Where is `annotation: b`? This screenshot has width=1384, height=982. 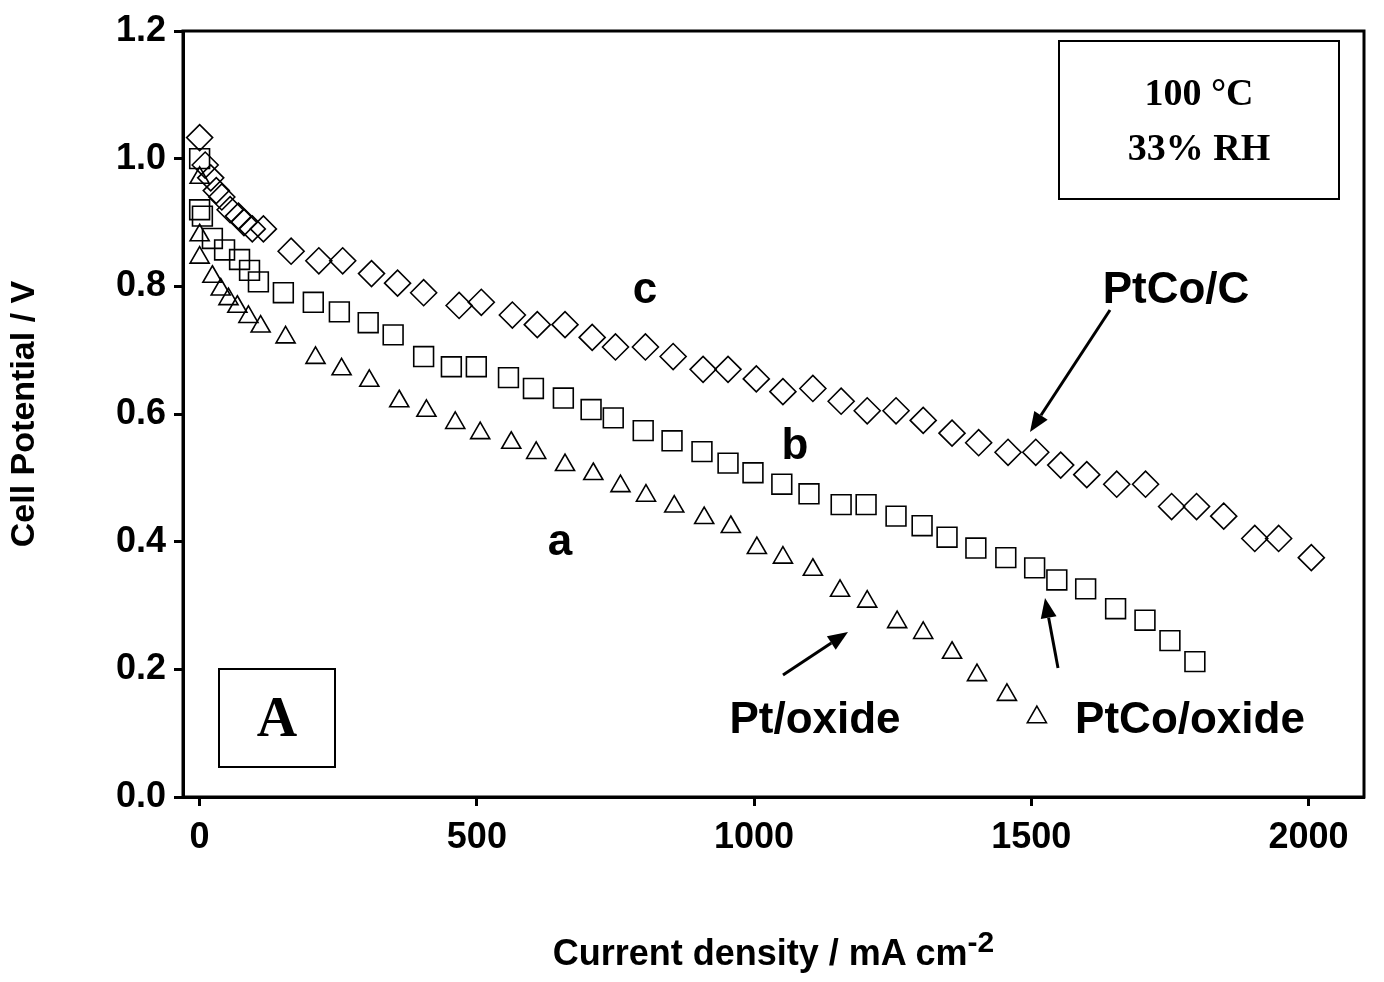 annotation: b is located at coordinates (795, 443).